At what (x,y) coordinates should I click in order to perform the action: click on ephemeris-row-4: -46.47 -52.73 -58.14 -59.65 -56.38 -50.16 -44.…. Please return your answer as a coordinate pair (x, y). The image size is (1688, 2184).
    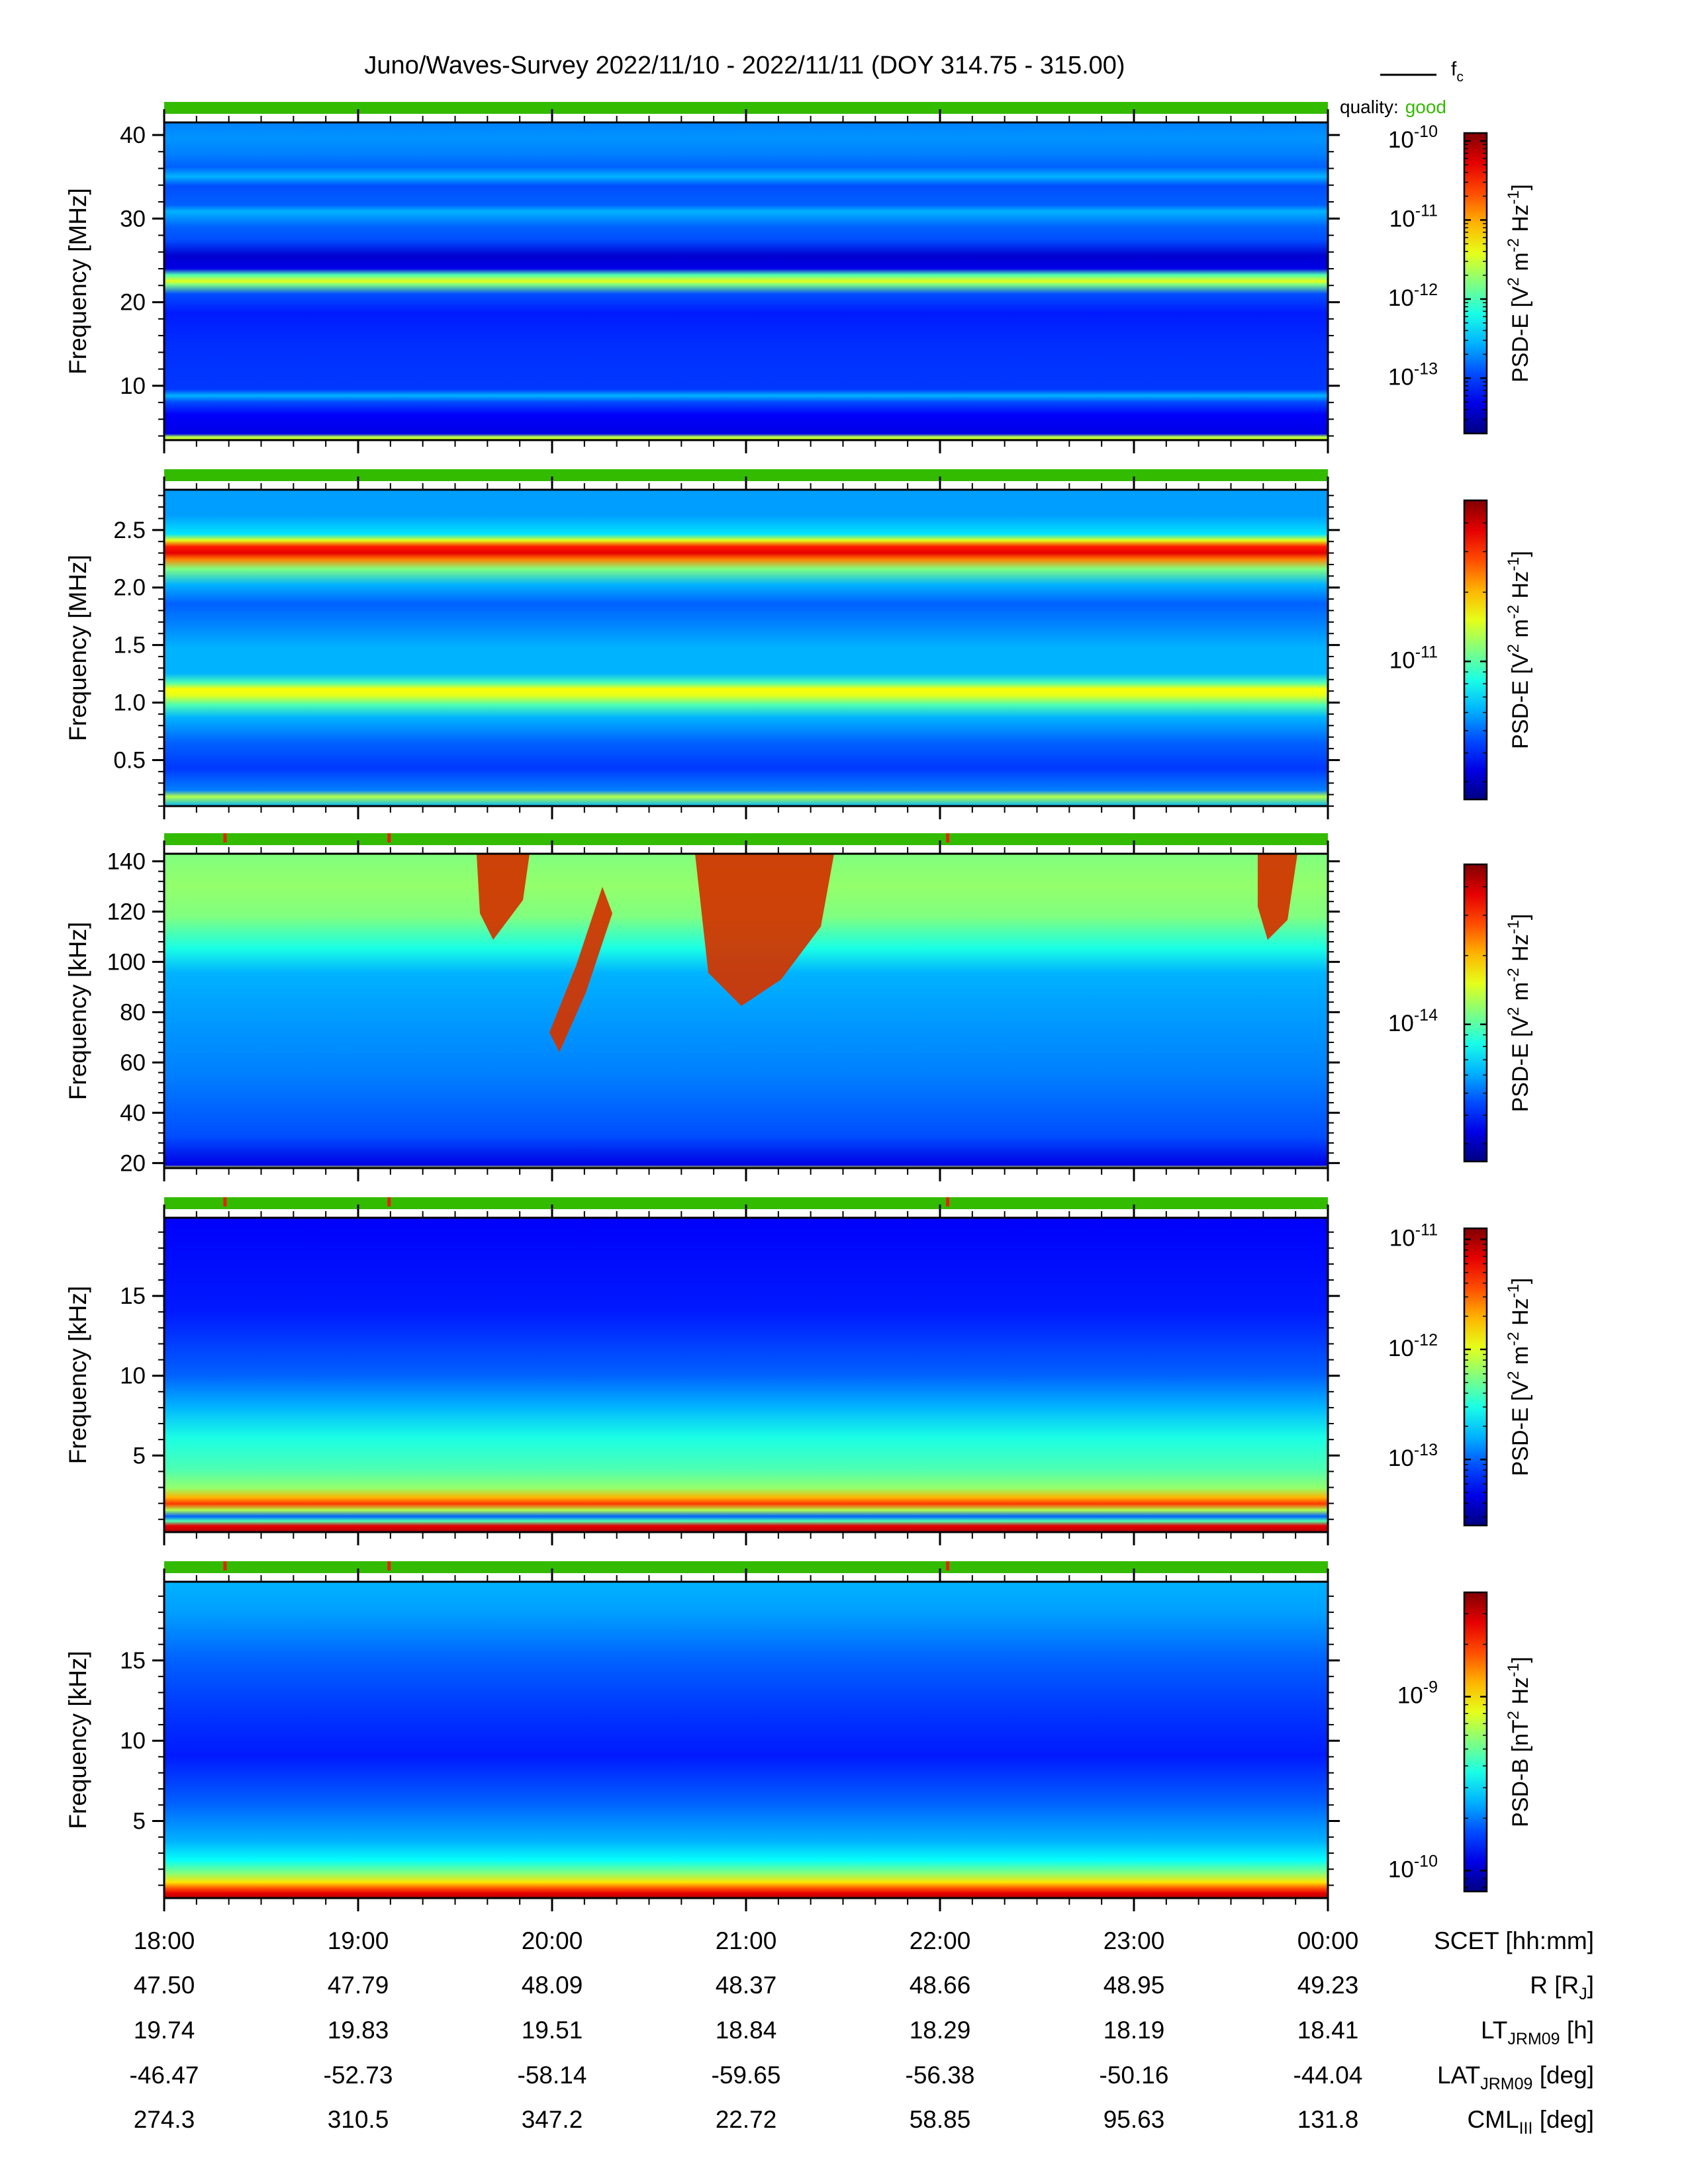
    Looking at the image, I should click on (862, 2077).